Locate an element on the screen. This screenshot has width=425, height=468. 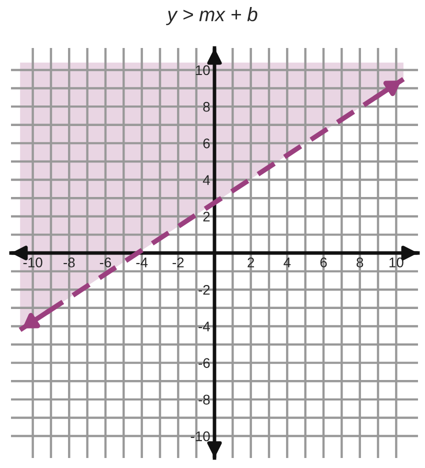
y-tick-label: -4 is located at coordinates (204, 327).